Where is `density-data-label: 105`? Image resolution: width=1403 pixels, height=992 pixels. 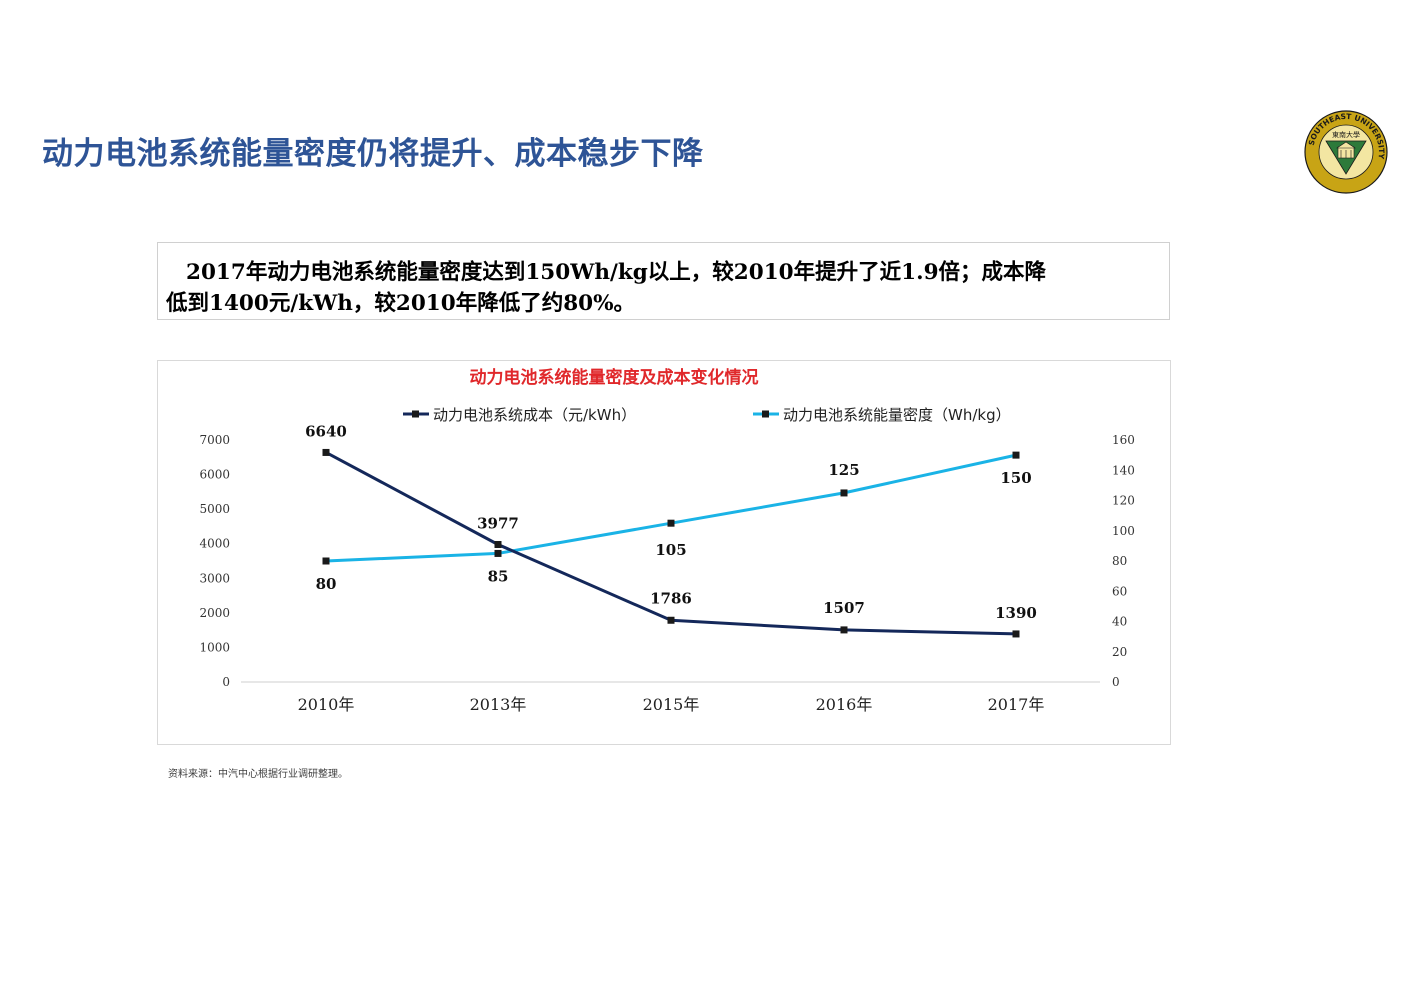 density-data-label: 105 is located at coordinates (670, 550).